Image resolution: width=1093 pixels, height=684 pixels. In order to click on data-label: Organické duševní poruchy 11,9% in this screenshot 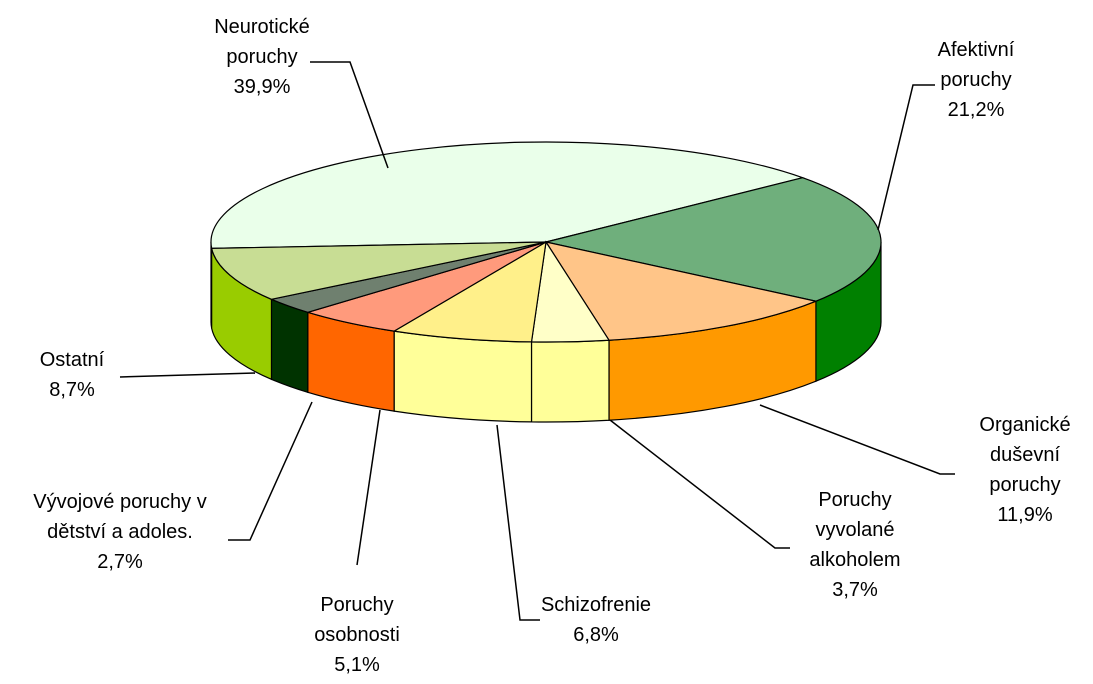, I will do `click(1025, 470)`.